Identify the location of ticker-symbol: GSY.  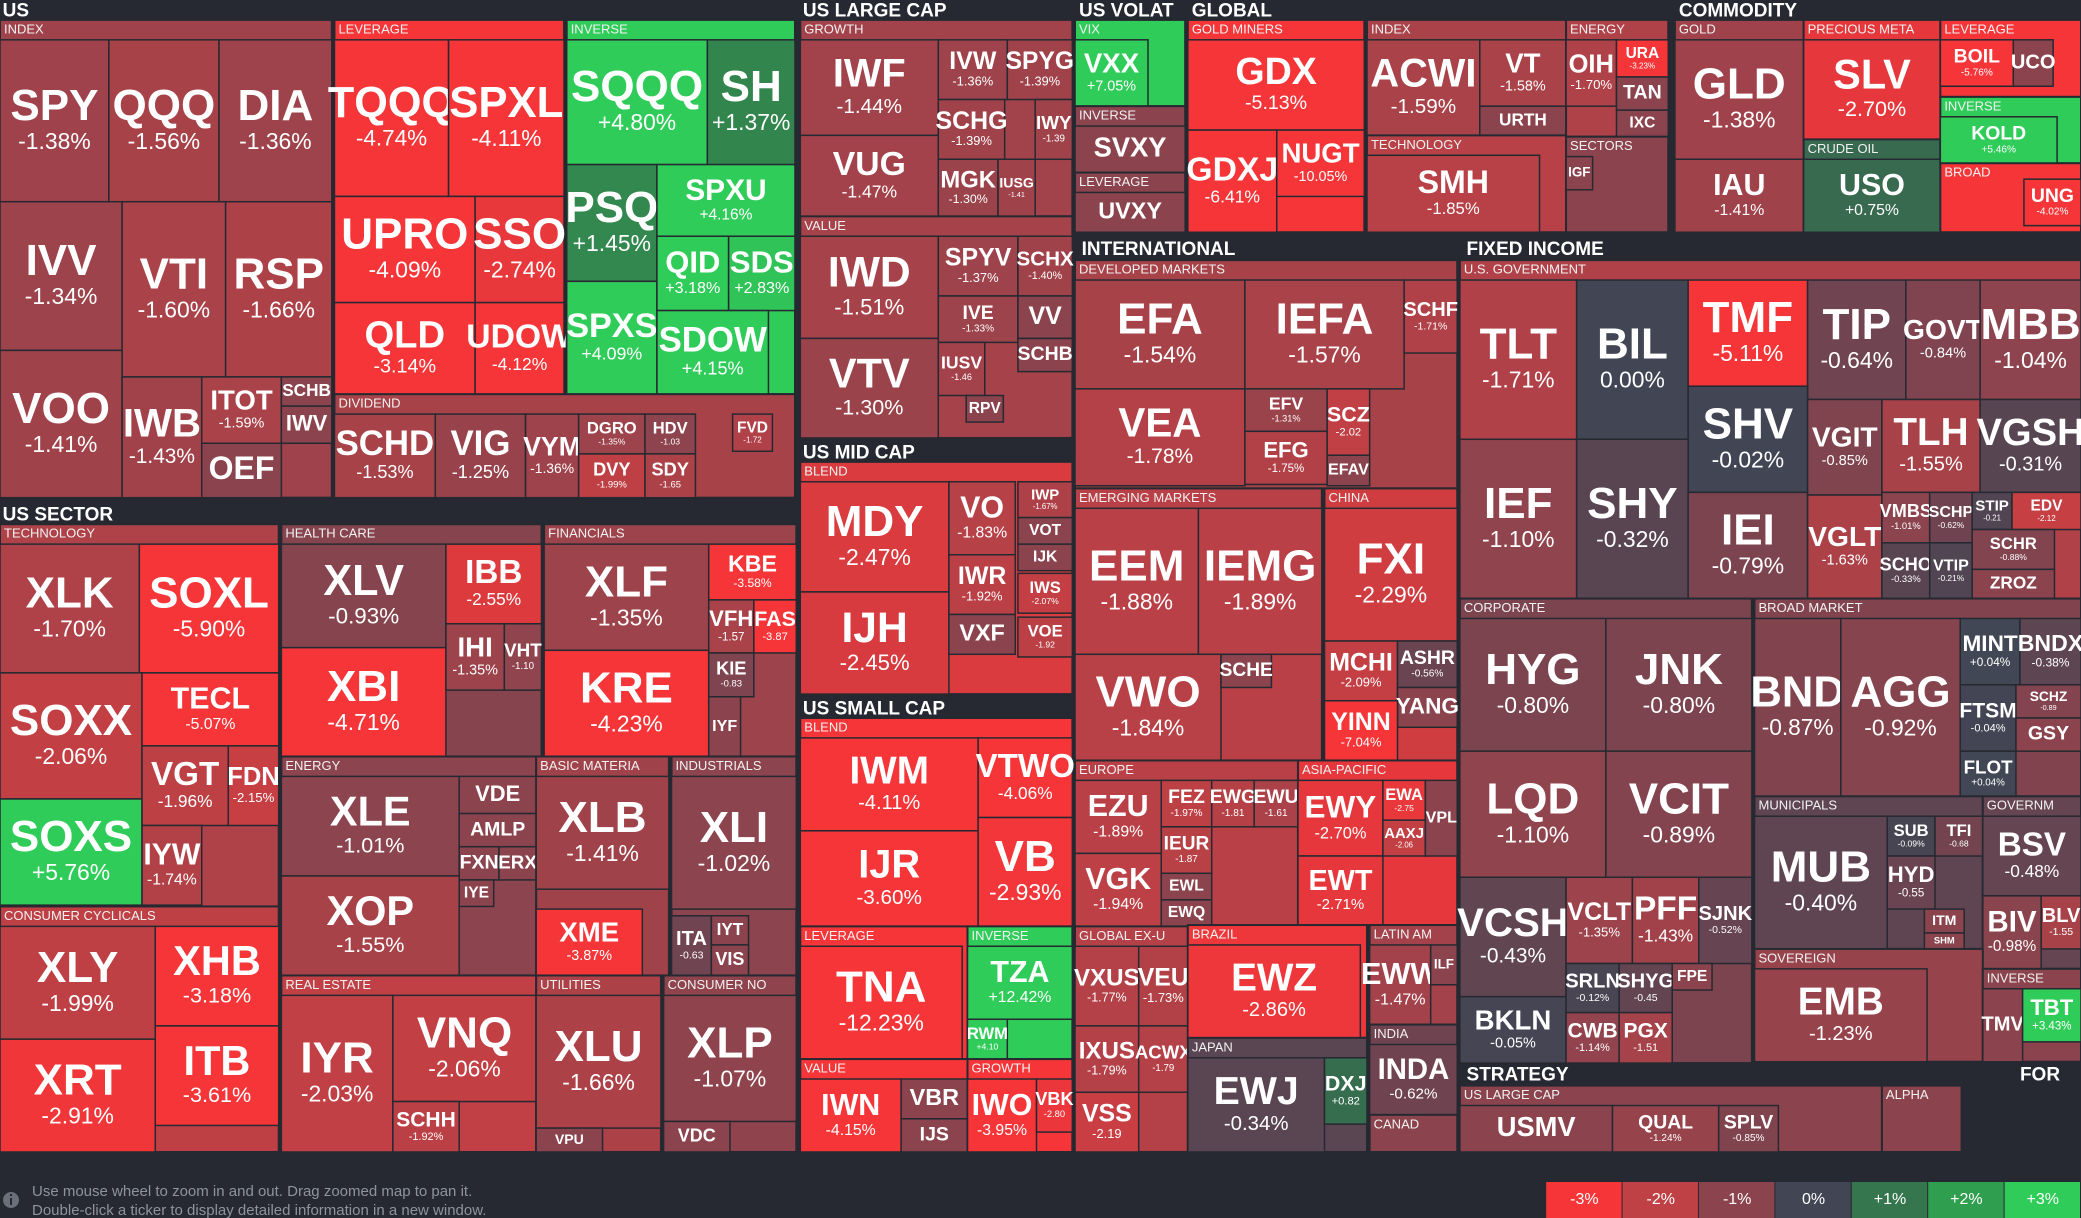
(2048, 734).